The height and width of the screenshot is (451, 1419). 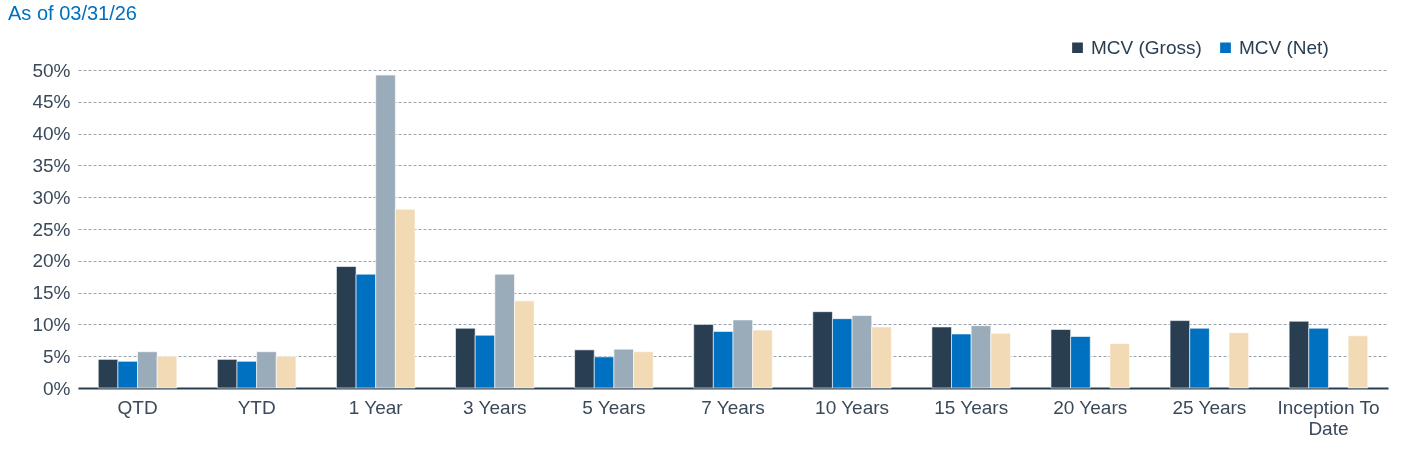 I want to click on x-tick-label: 15 Years, so click(x=971, y=407).